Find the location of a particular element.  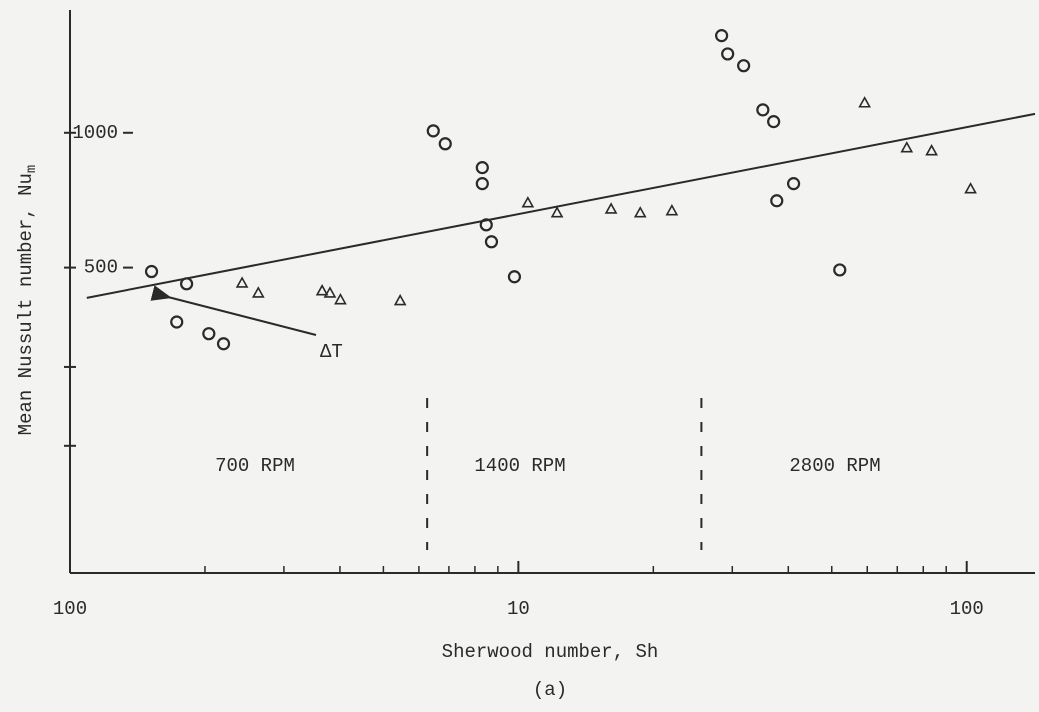

y-axis-label-sub: m is located at coordinates (32, 169).